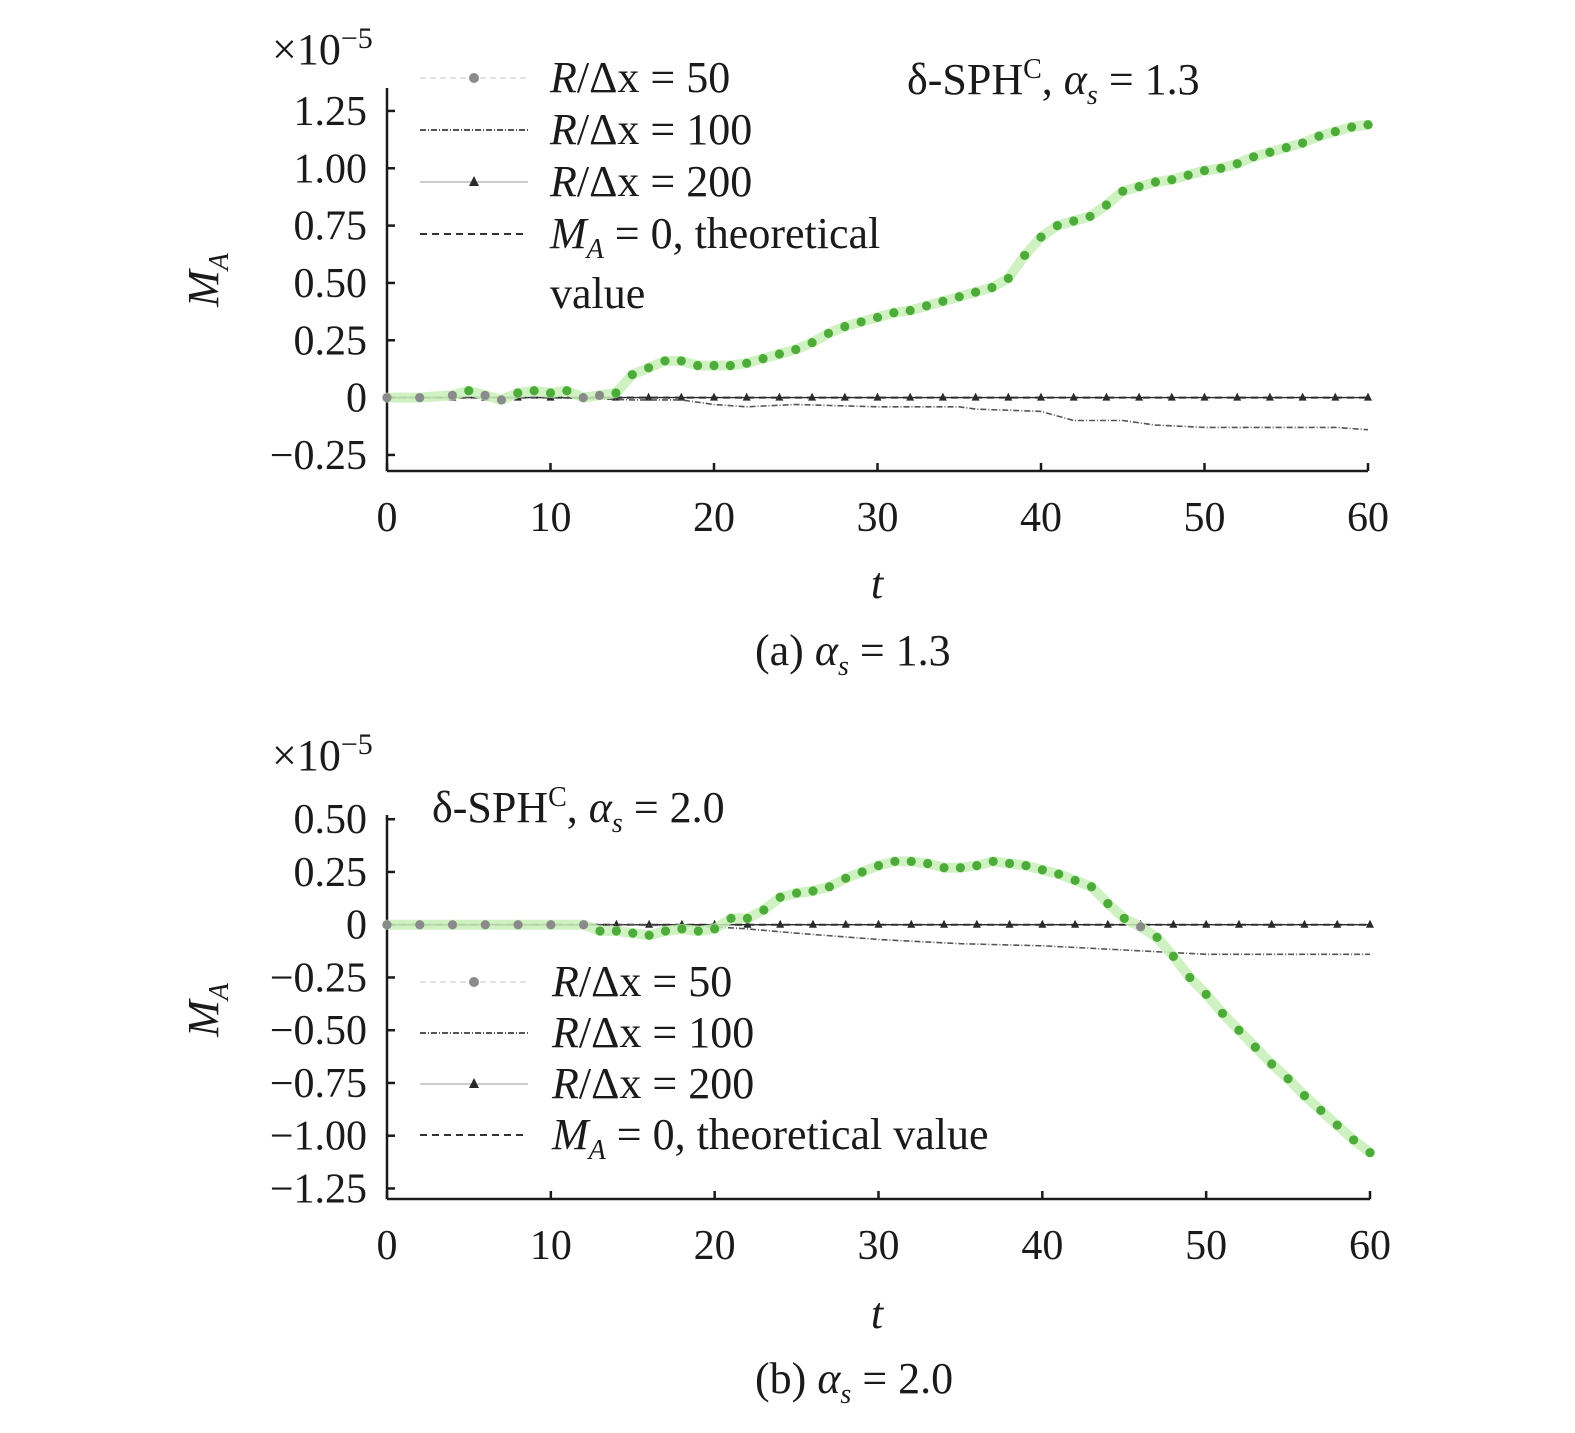 The width and height of the screenshot is (1575, 1433). I want to click on panel-caption: (b) αs = 2.0, so click(854, 1382).